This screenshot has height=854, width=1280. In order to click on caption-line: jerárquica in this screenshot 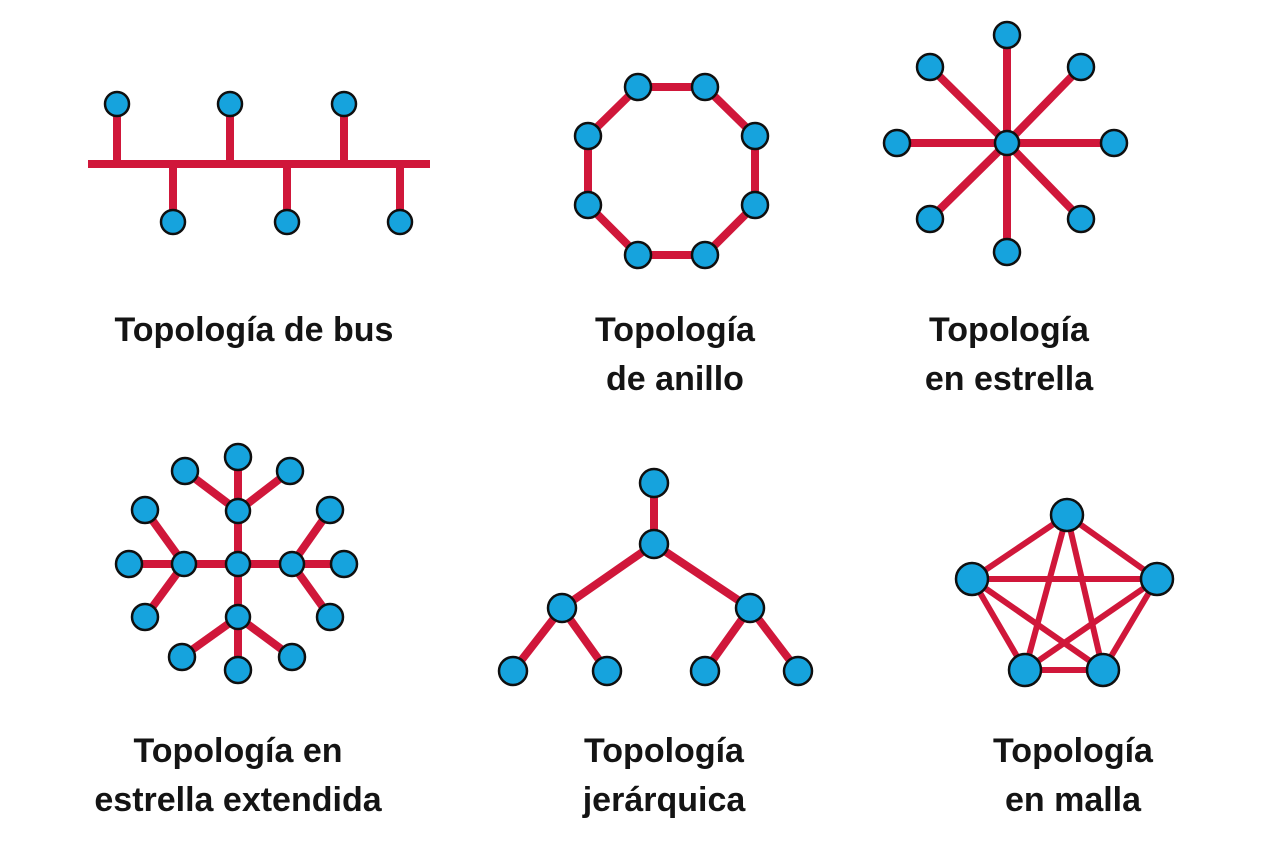, I will do `click(664, 800)`.